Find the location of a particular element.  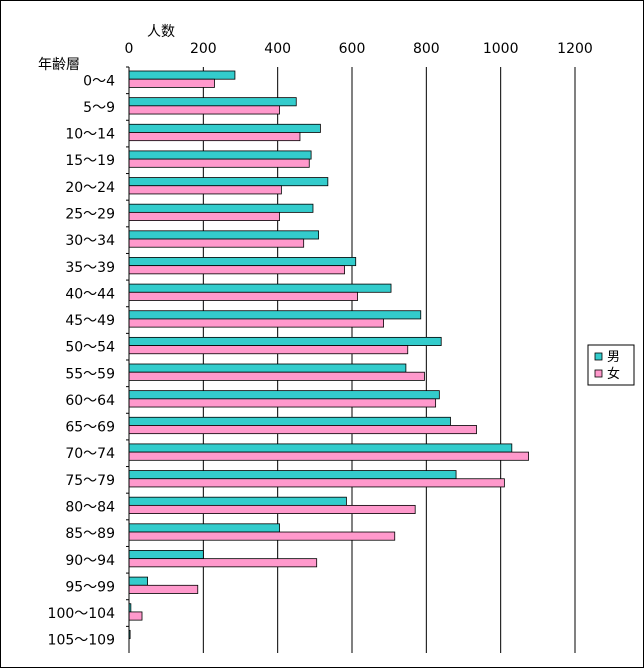

x-tick-label: 800 is located at coordinates (426, 49).